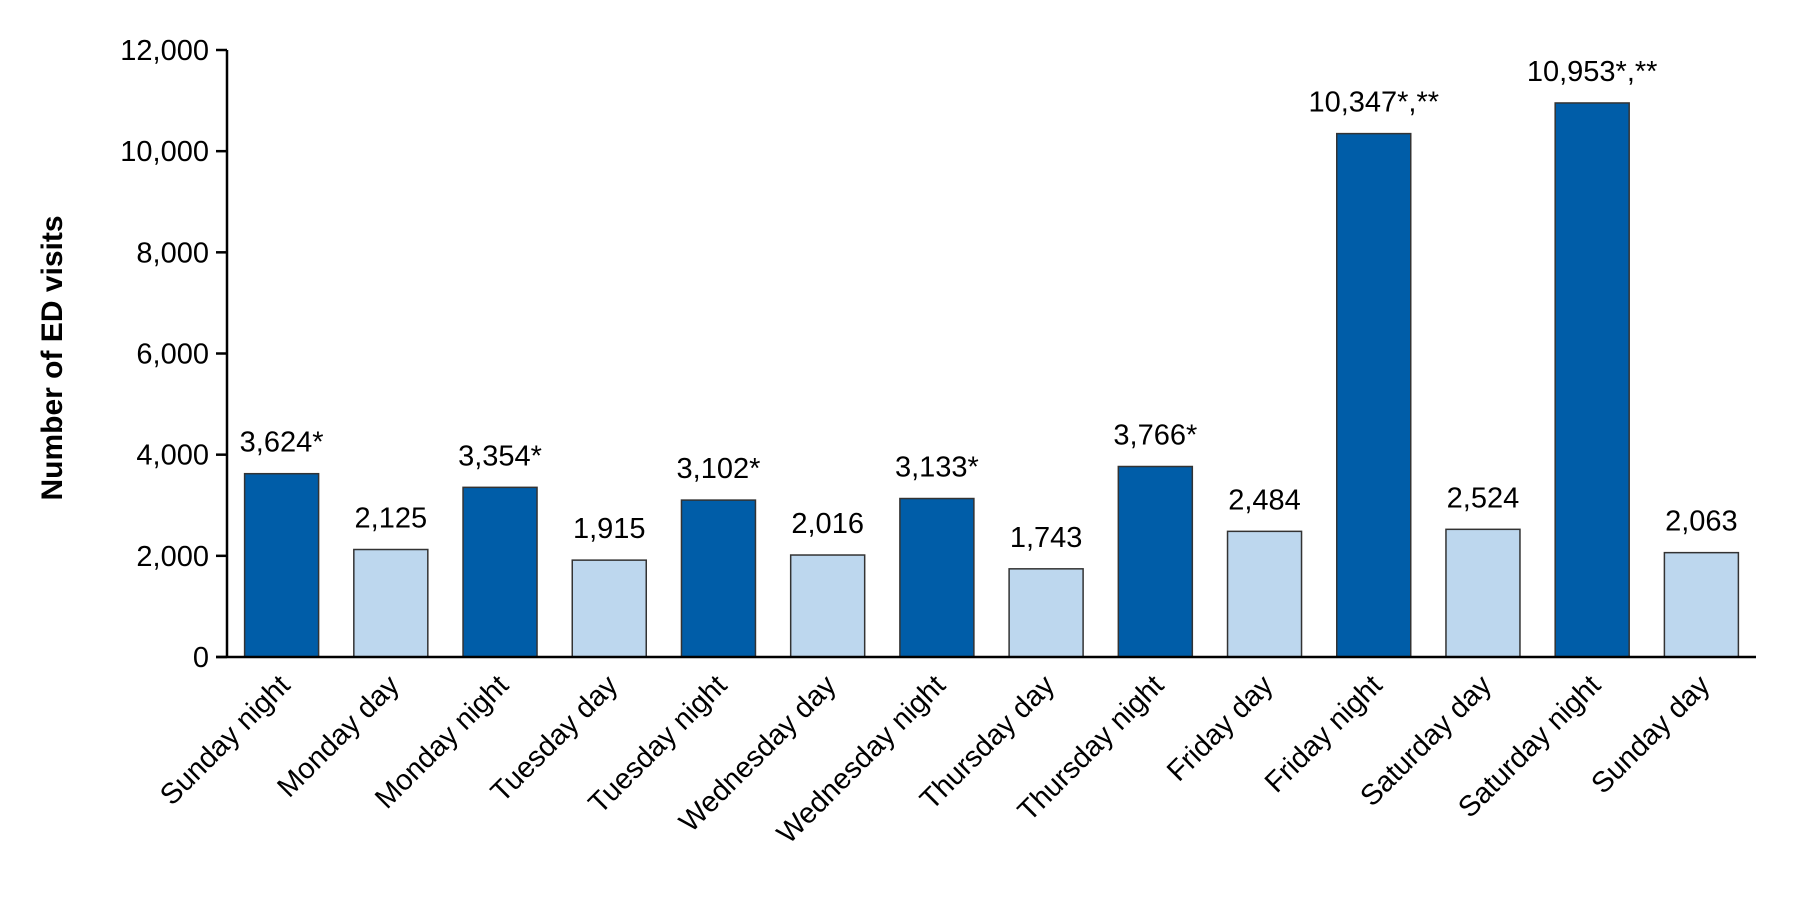  I want to click on bar-friday-day, so click(1264, 594).